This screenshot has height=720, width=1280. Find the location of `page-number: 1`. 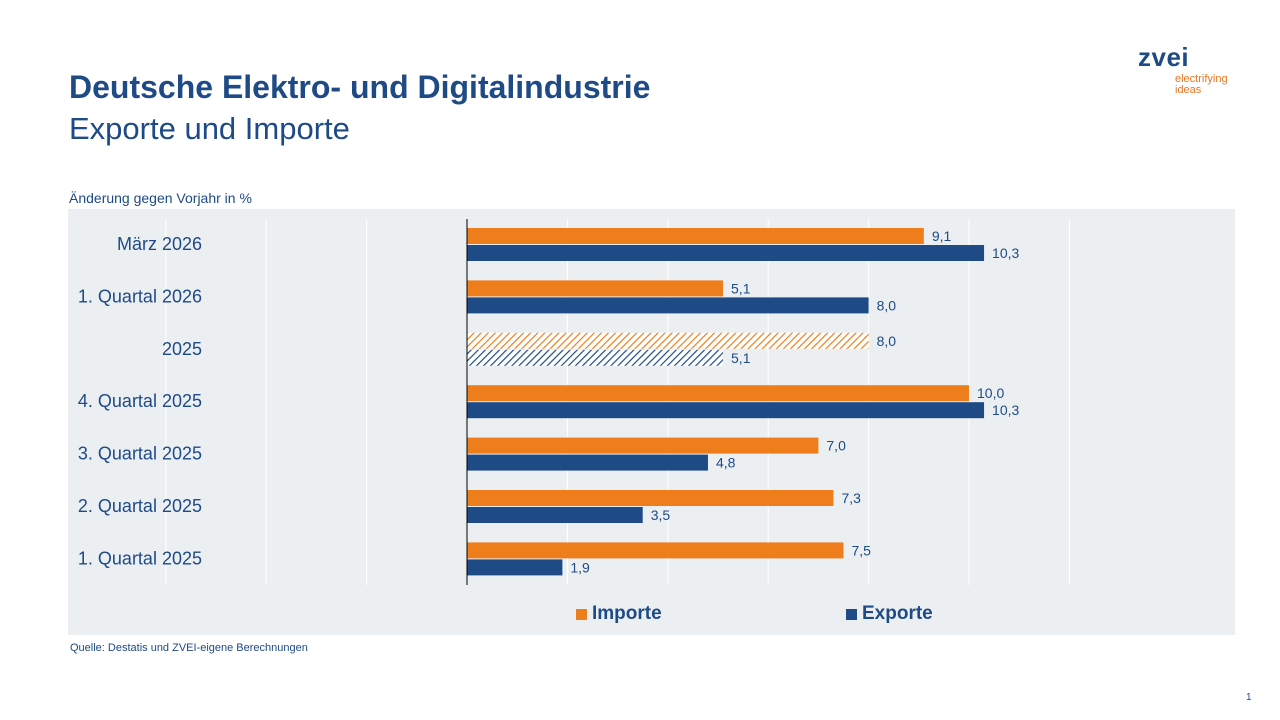

page-number: 1 is located at coordinates (1249, 697).